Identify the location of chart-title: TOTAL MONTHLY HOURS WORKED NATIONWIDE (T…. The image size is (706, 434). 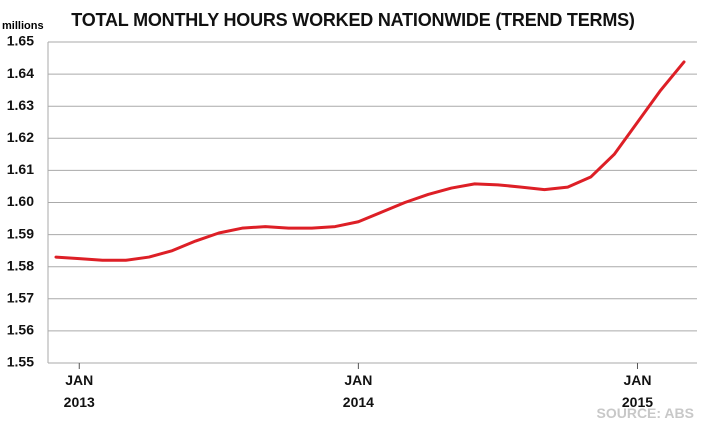
(353, 20).